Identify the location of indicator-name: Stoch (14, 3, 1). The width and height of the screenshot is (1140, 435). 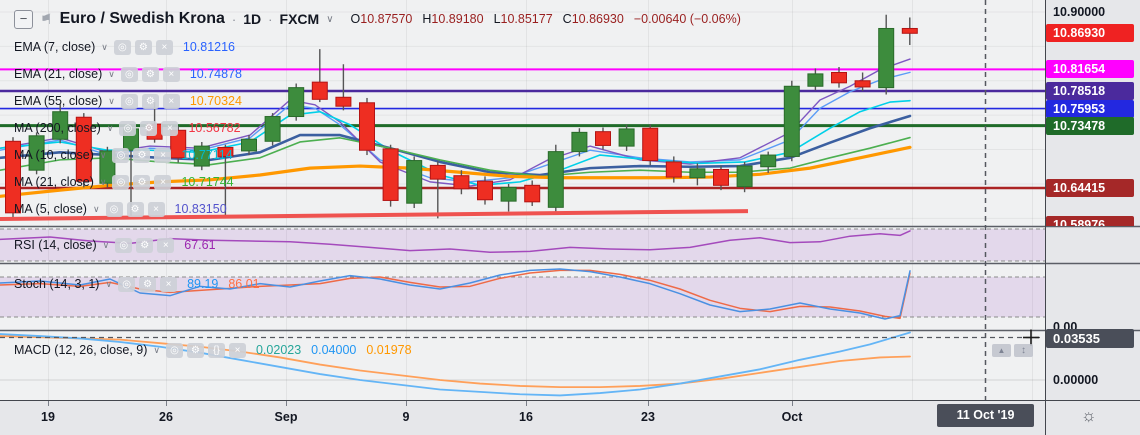
(57, 284).